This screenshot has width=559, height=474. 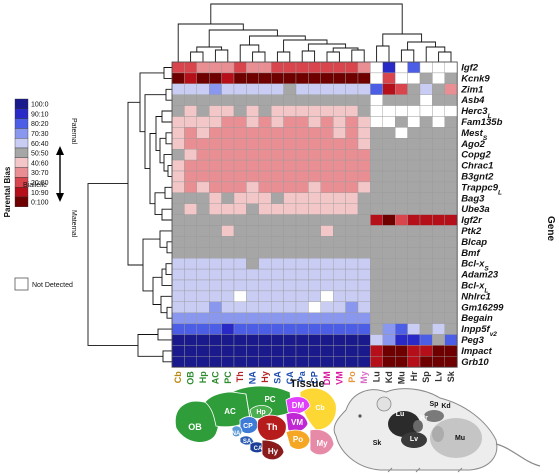 I want to click on tissue-label: My, so click(x=364, y=377).